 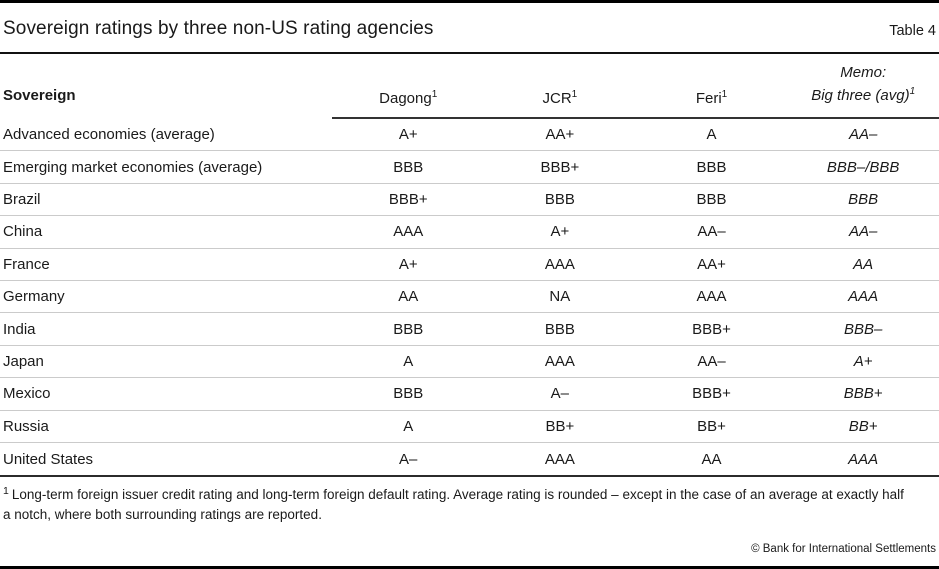 I want to click on sovereign-name: United States, so click(x=48, y=459).